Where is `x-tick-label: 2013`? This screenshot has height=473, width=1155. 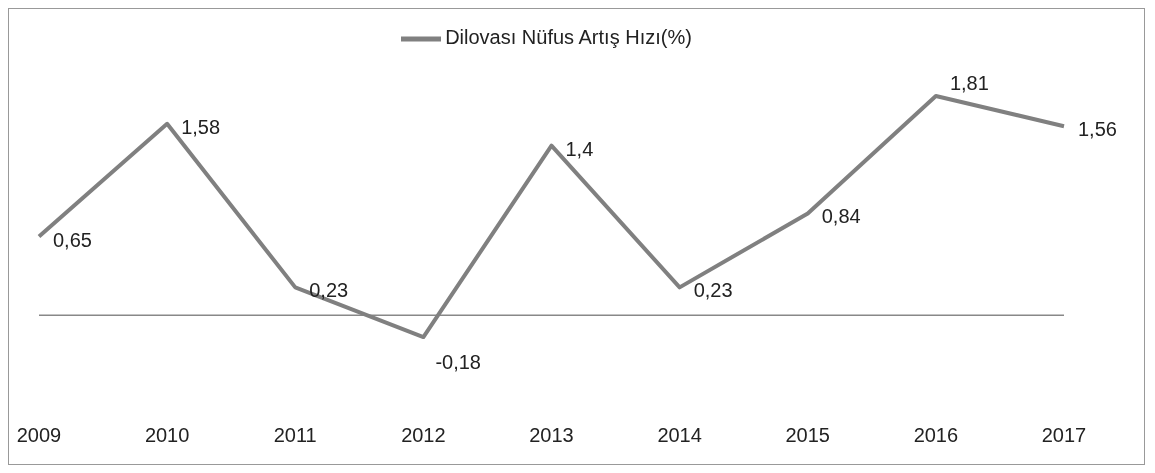
x-tick-label: 2013 is located at coordinates (551, 435).